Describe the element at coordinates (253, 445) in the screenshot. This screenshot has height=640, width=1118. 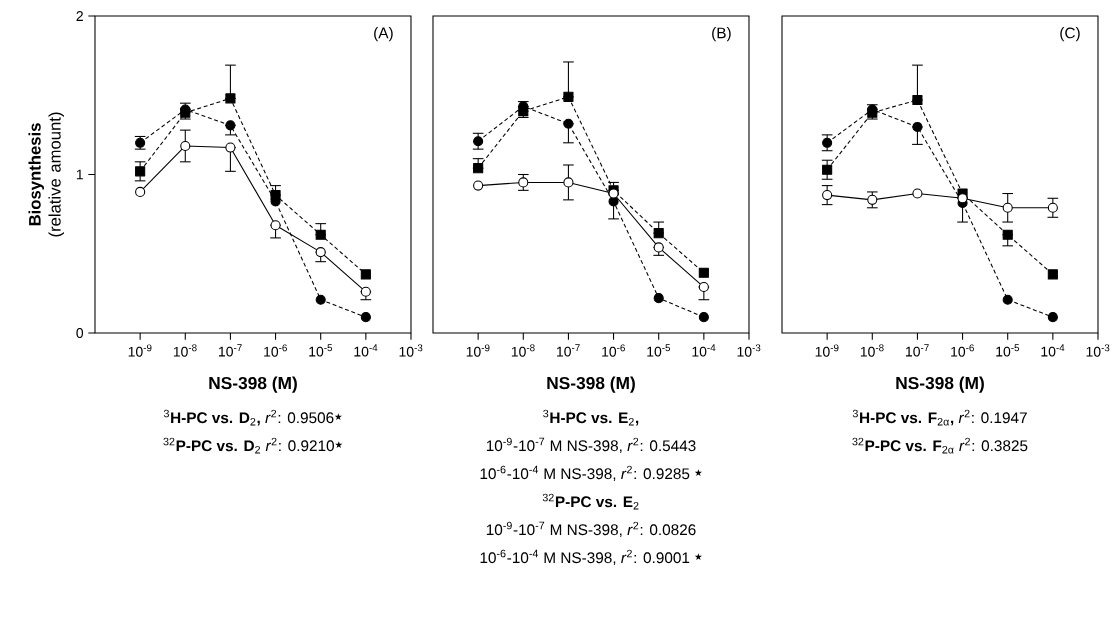
I see `text: $^{32}$P-PC vs. D$_{2}$ r$^{2}$: 0.9210$^{★}$` at that location.